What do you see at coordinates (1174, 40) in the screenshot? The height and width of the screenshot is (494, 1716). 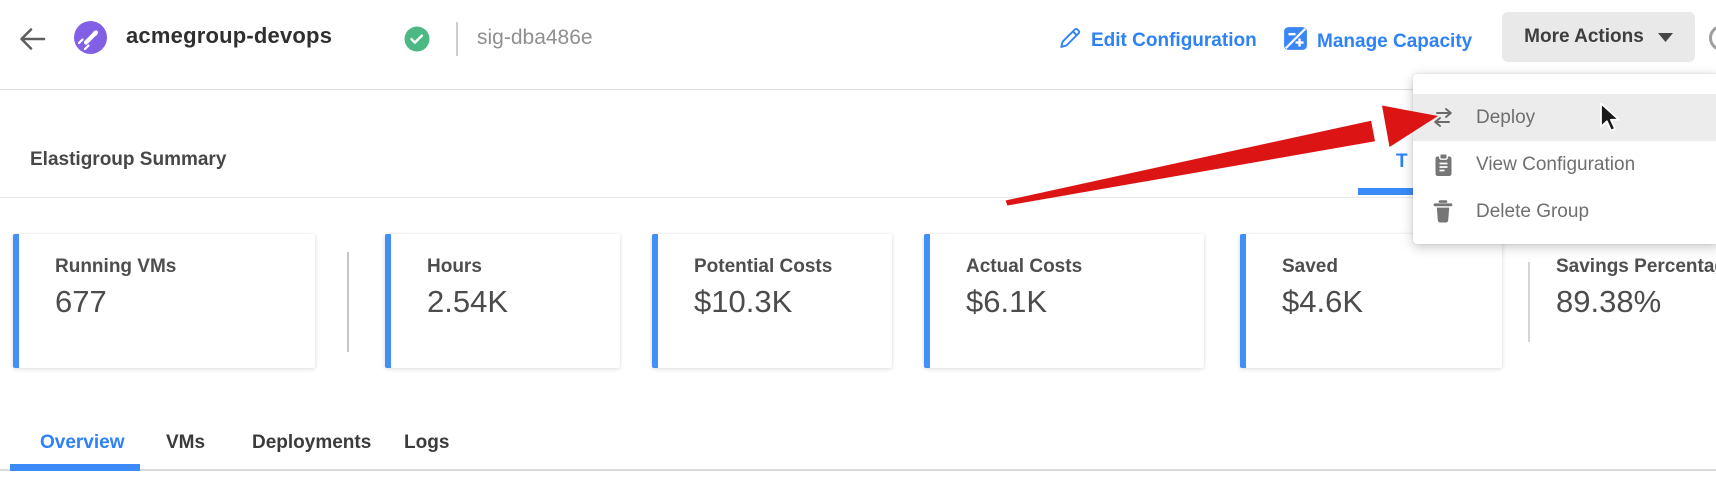 I see `edit-configuration-label: Edit Configuration` at bounding box center [1174, 40].